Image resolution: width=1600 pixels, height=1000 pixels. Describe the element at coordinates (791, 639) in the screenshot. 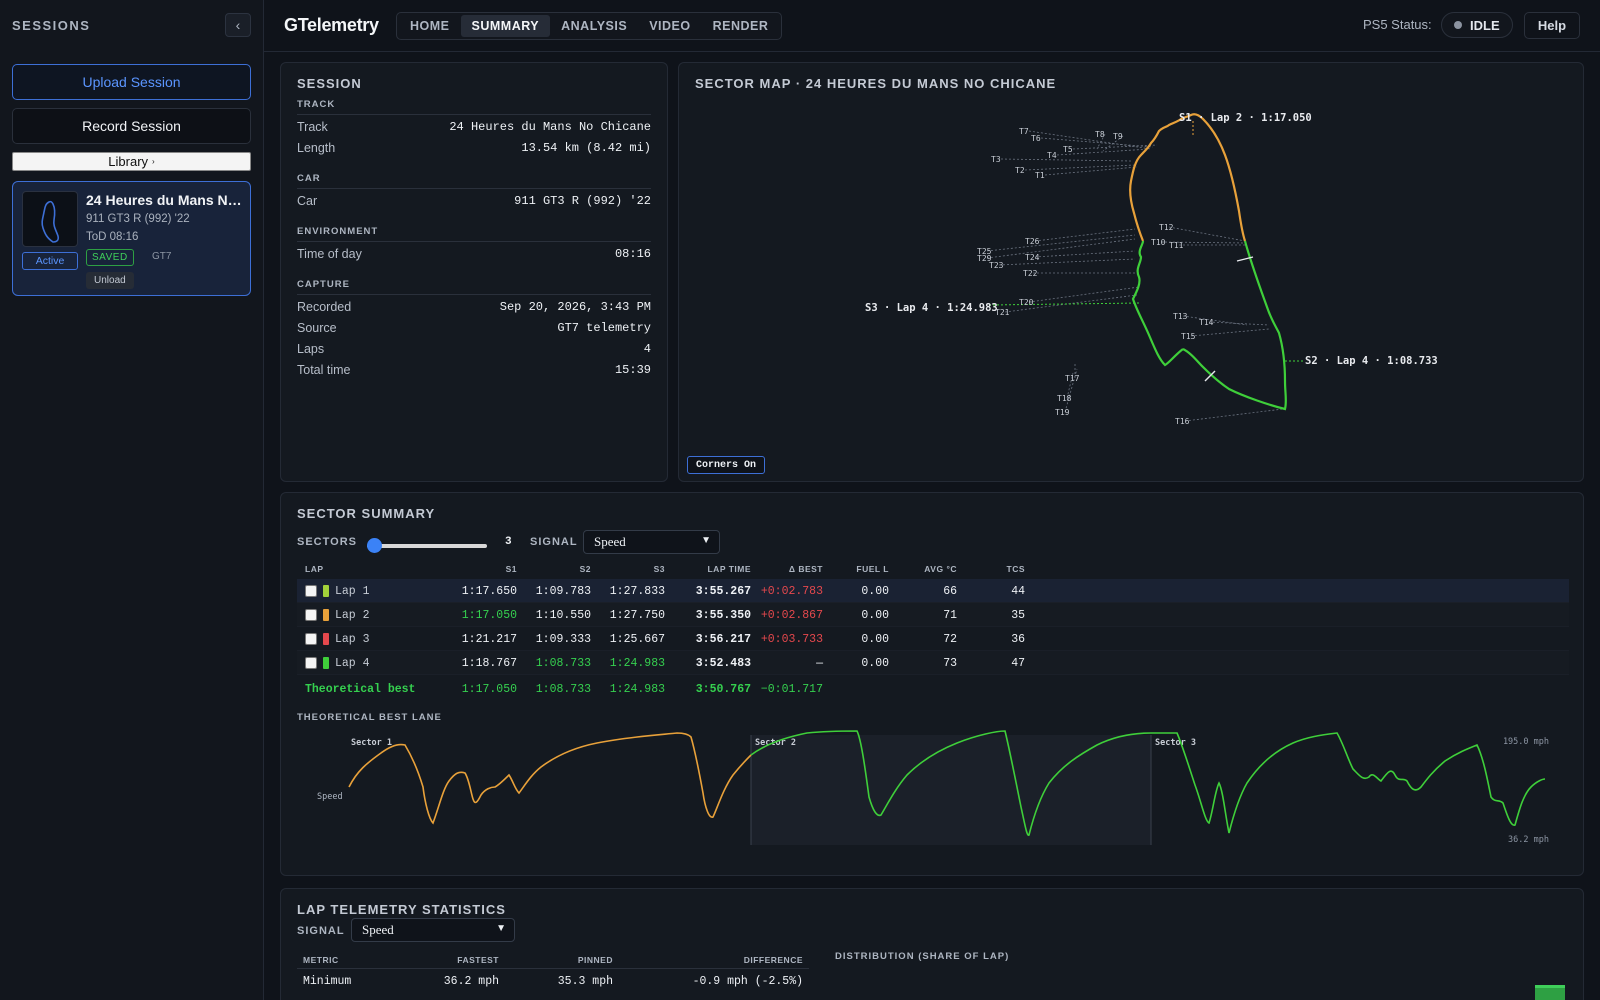

I see `lap-delta: +0:03.733` at that location.